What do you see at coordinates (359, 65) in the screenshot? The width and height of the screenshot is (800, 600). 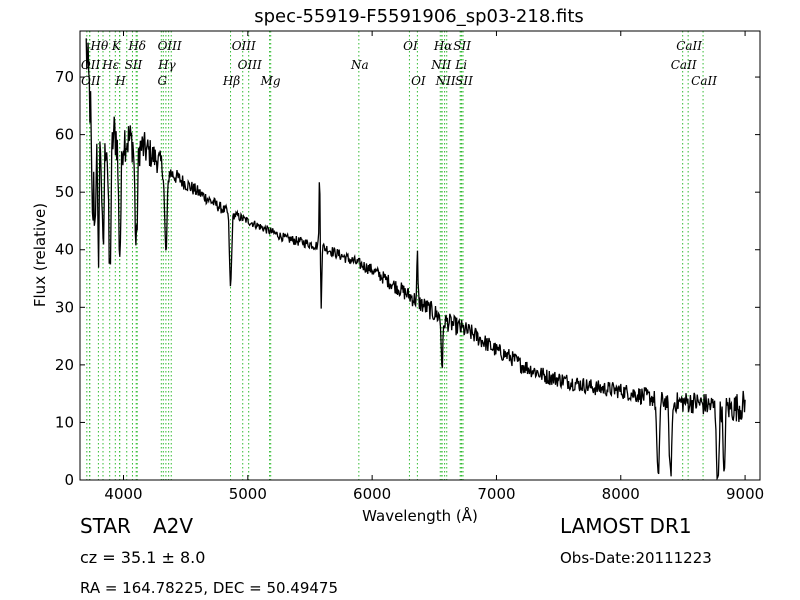 I see `marker-label: Na` at bounding box center [359, 65].